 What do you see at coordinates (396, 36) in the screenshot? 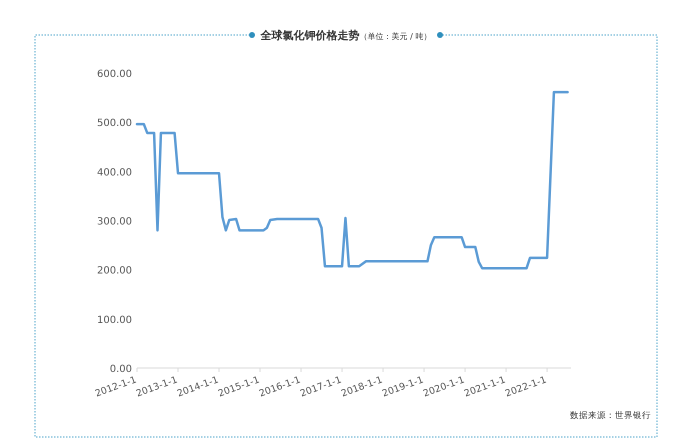
I see `chart-subtitle: （单位：美元 / 吨）` at bounding box center [396, 36].